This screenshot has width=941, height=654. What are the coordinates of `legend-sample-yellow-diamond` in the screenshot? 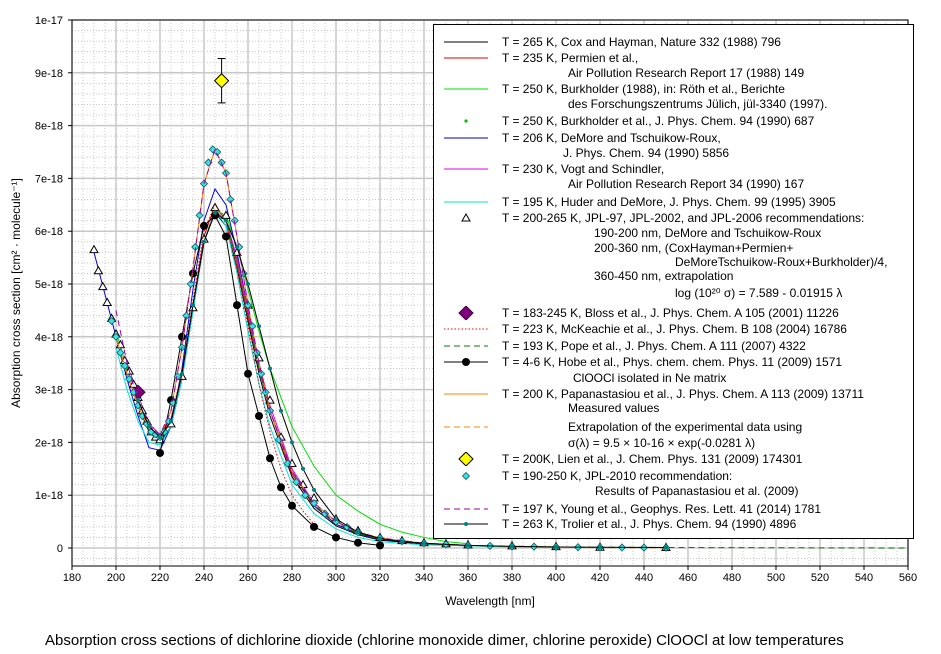 It's located at (466, 459).